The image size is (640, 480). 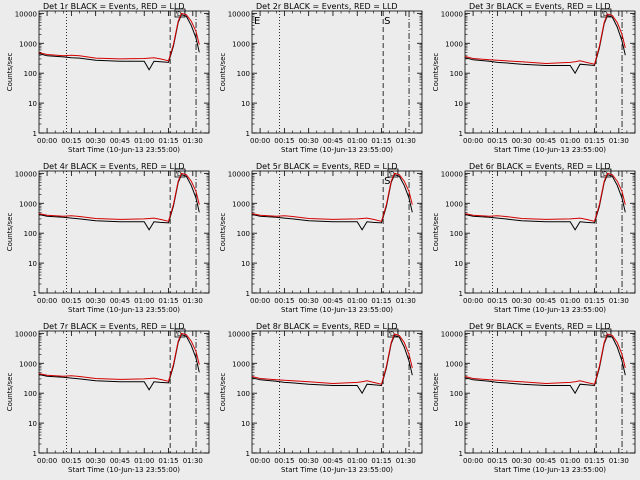 I want to click on marker-label-e: E, so click(x=257, y=21).